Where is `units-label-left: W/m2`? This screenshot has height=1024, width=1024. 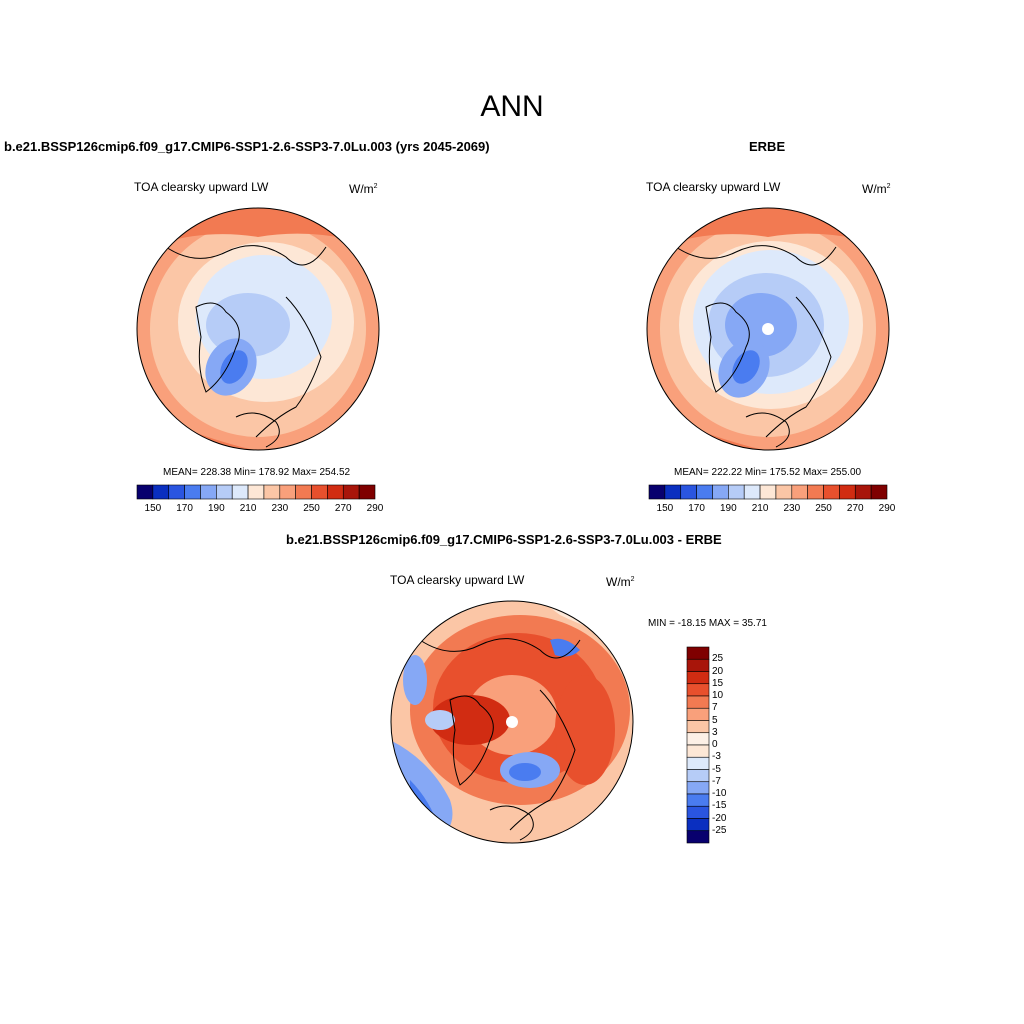 units-label-left: W/m2 is located at coordinates (363, 189).